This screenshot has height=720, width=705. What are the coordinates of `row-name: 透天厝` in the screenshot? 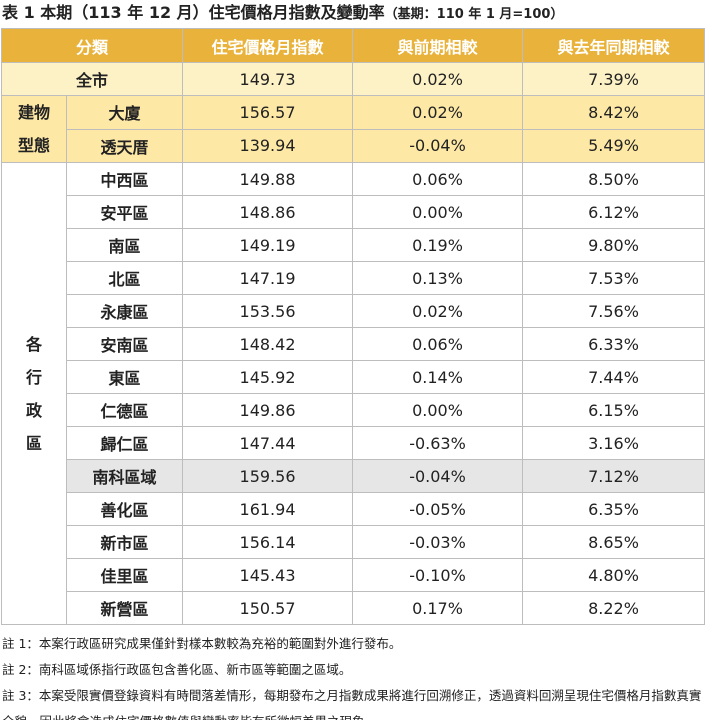 It's located at (124, 145).